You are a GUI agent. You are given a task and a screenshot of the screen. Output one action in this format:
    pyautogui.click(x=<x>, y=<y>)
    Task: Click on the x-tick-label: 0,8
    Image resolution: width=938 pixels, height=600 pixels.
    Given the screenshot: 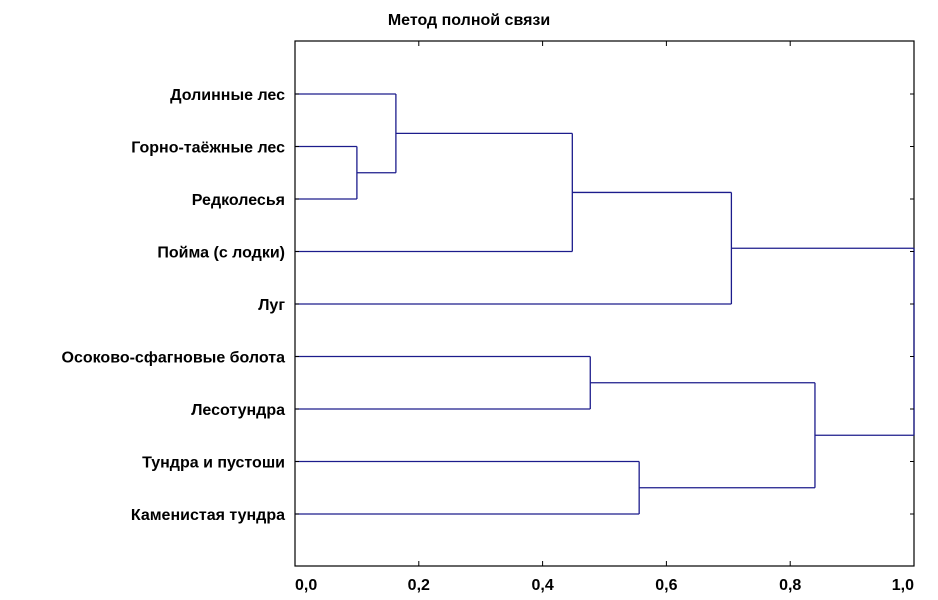 What is the action you would take?
    pyautogui.click(x=790, y=585)
    